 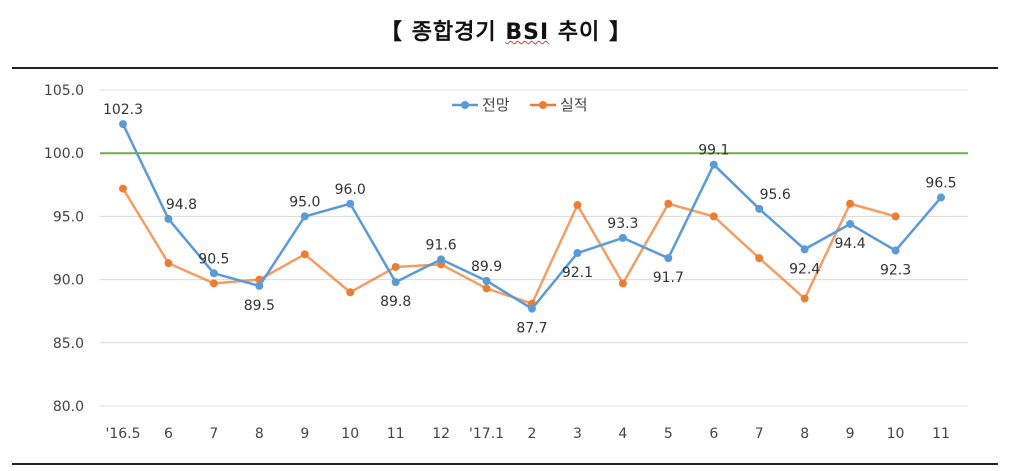 I want to click on data-label-forecast: 95.0, so click(x=304, y=202).